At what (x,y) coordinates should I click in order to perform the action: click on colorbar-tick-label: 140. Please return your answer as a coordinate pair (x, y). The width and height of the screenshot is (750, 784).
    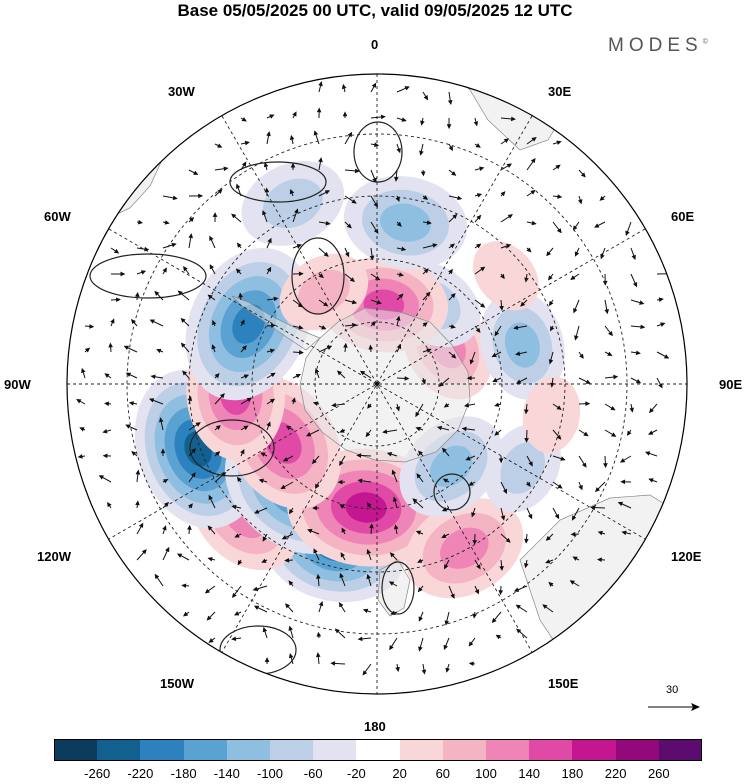
    Looking at the image, I should click on (529, 773).